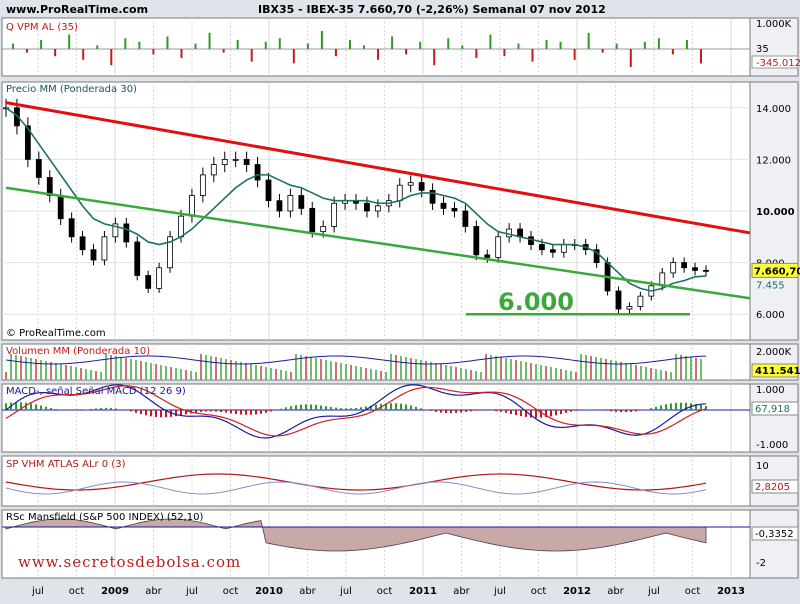 Image resolution: width=800 pixels, height=604 pixels. I want to click on volume-ma-line, so click(356, 360).